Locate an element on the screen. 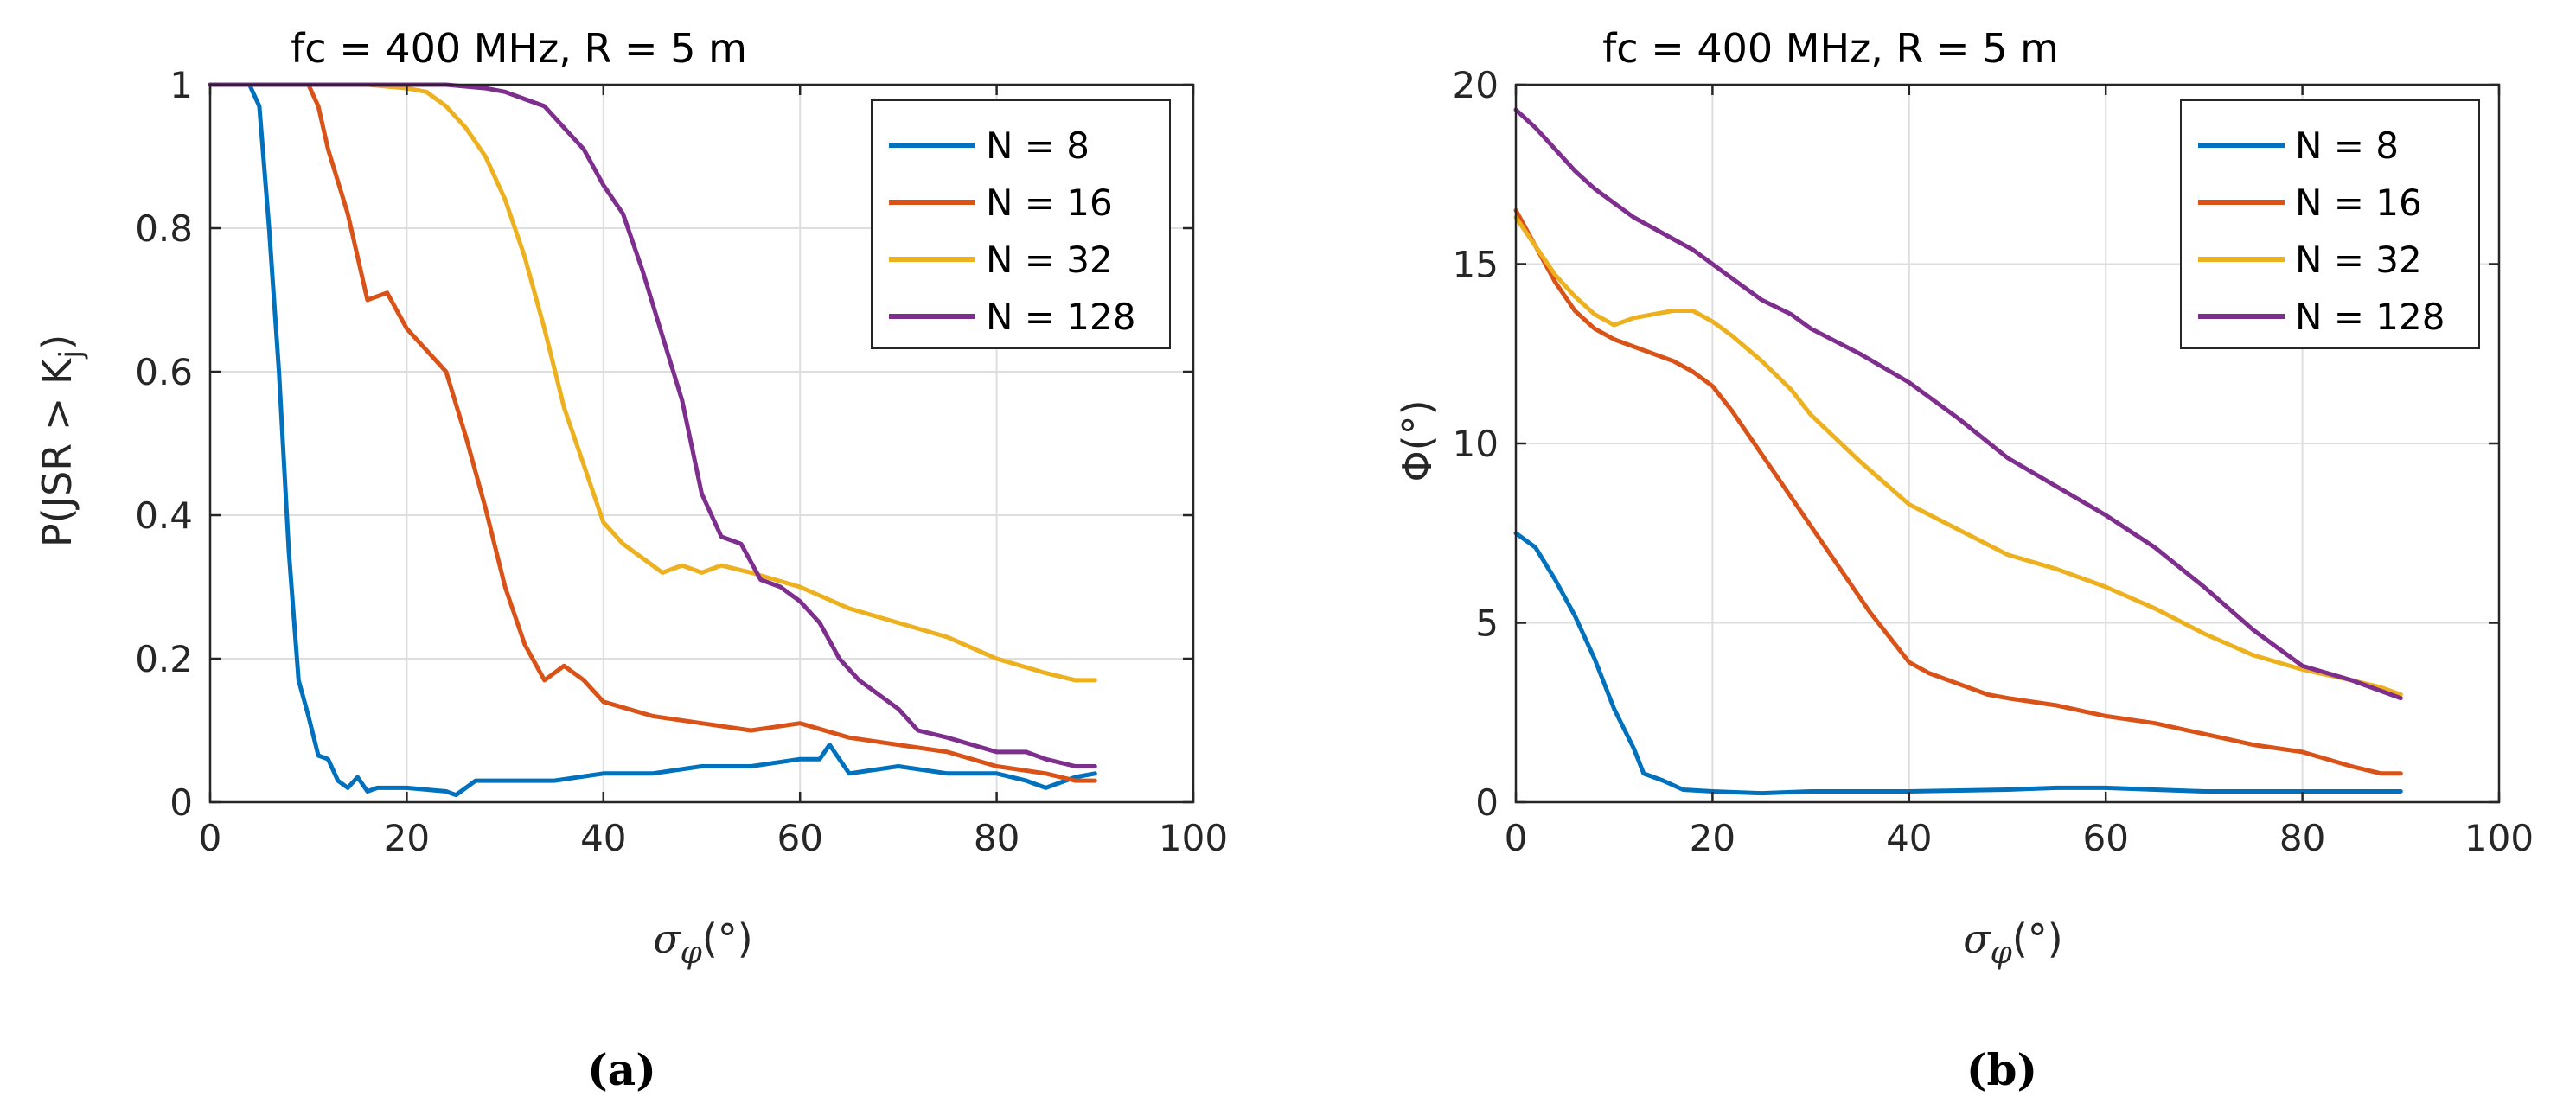 The width and height of the screenshot is (2576, 1103). y-tick-label: 1 is located at coordinates (181, 85).